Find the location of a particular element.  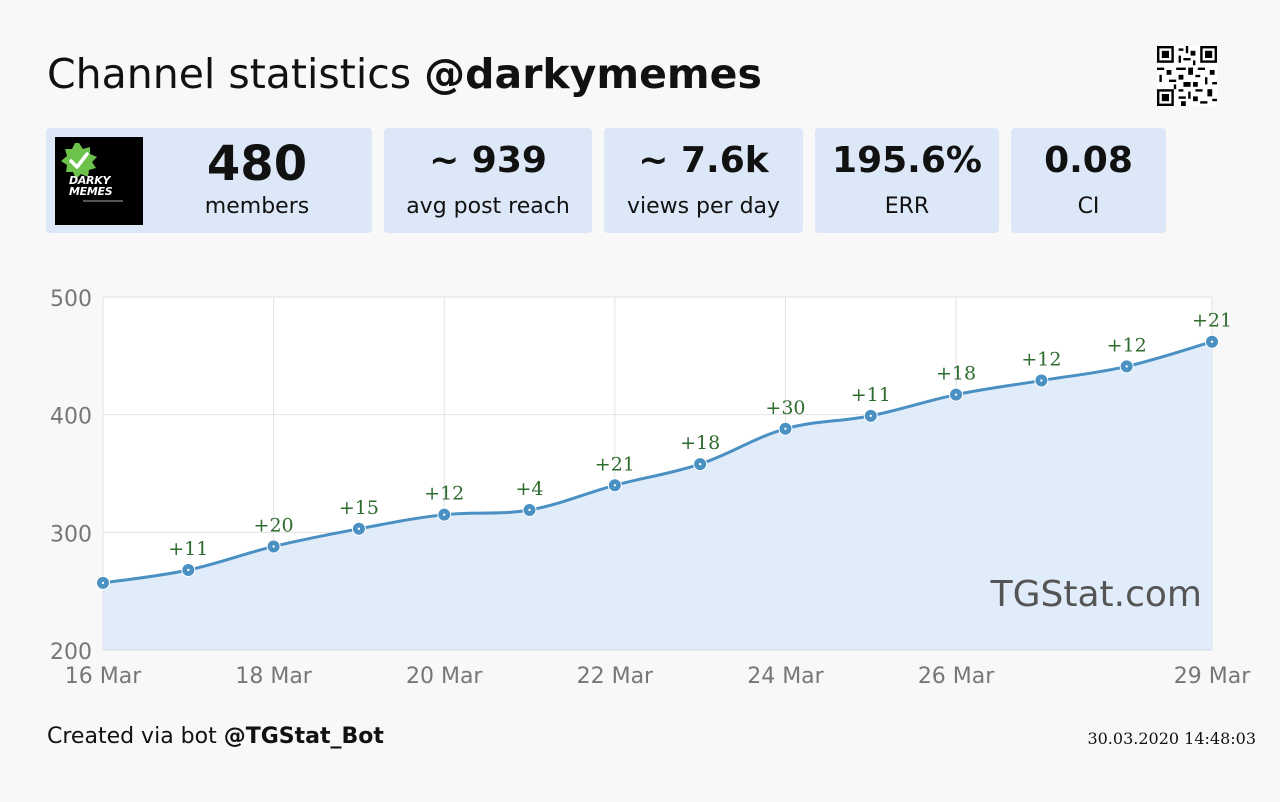

y-tick-label: 500 is located at coordinates (71, 299).